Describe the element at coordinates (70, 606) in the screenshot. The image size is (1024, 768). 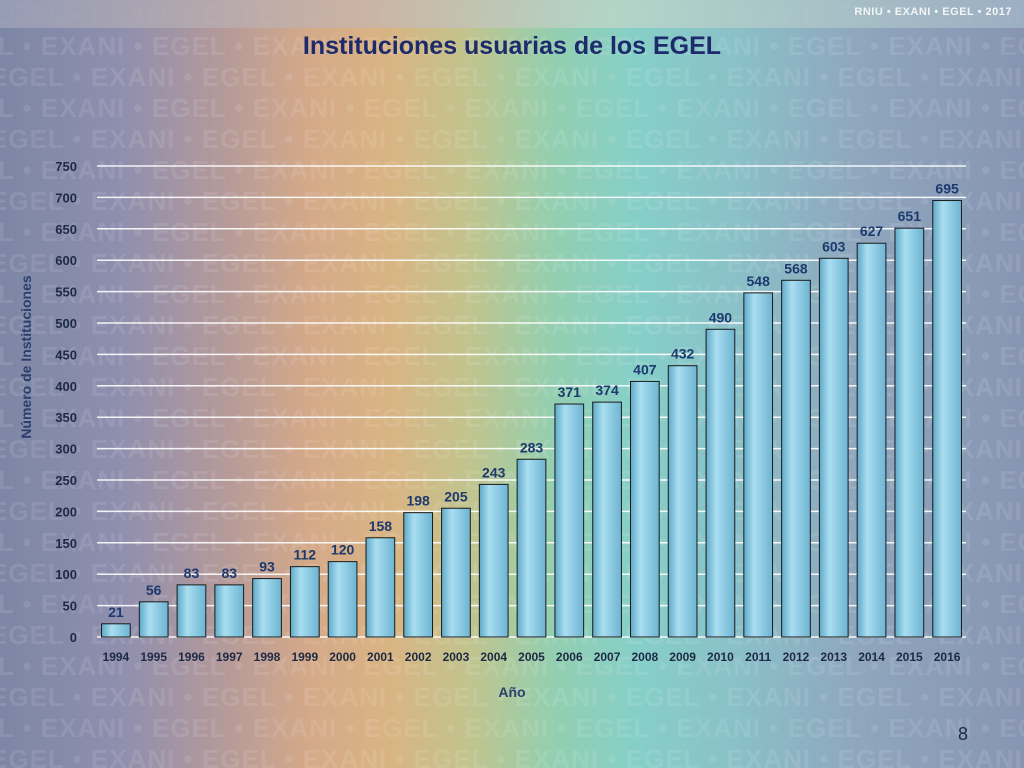
I see `y-tick-label: 50` at that location.